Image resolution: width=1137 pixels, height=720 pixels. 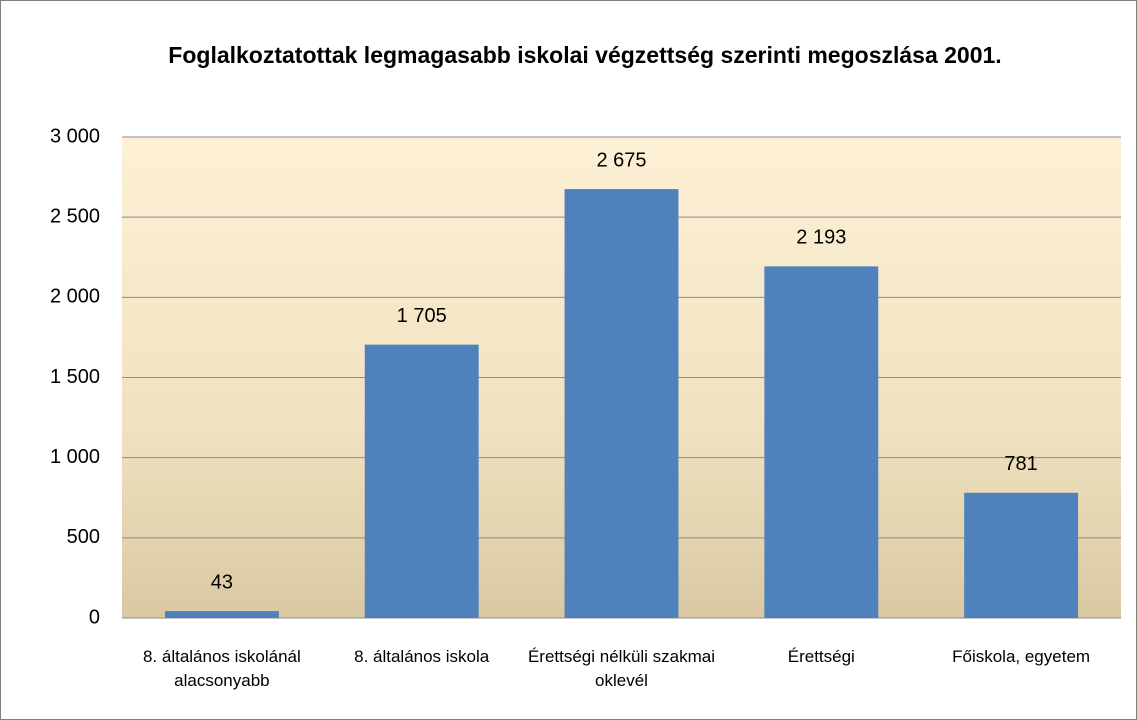 I want to click on y-tick-label: 1 500, so click(x=75, y=377).